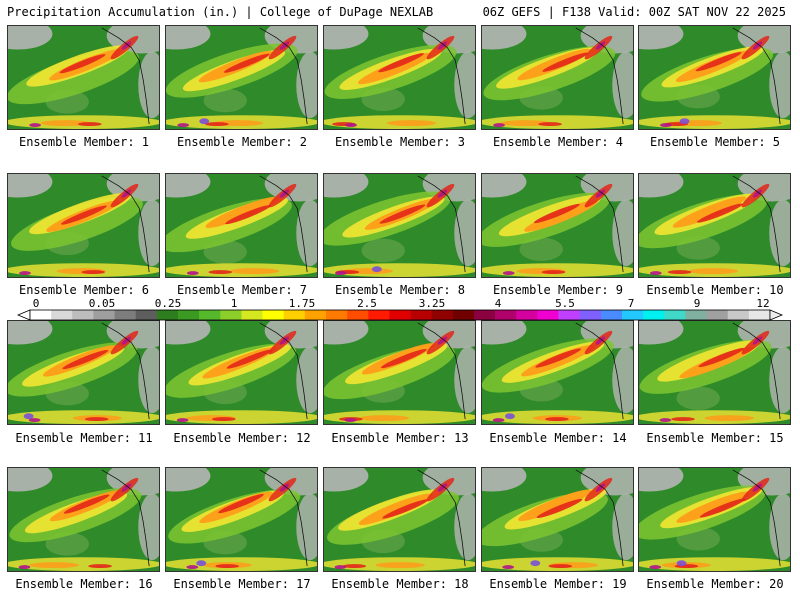 The image size is (800, 600). Describe the element at coordinates (234, 303) in the screenshot. I see `colorbar-tick-label: 1` at that location.